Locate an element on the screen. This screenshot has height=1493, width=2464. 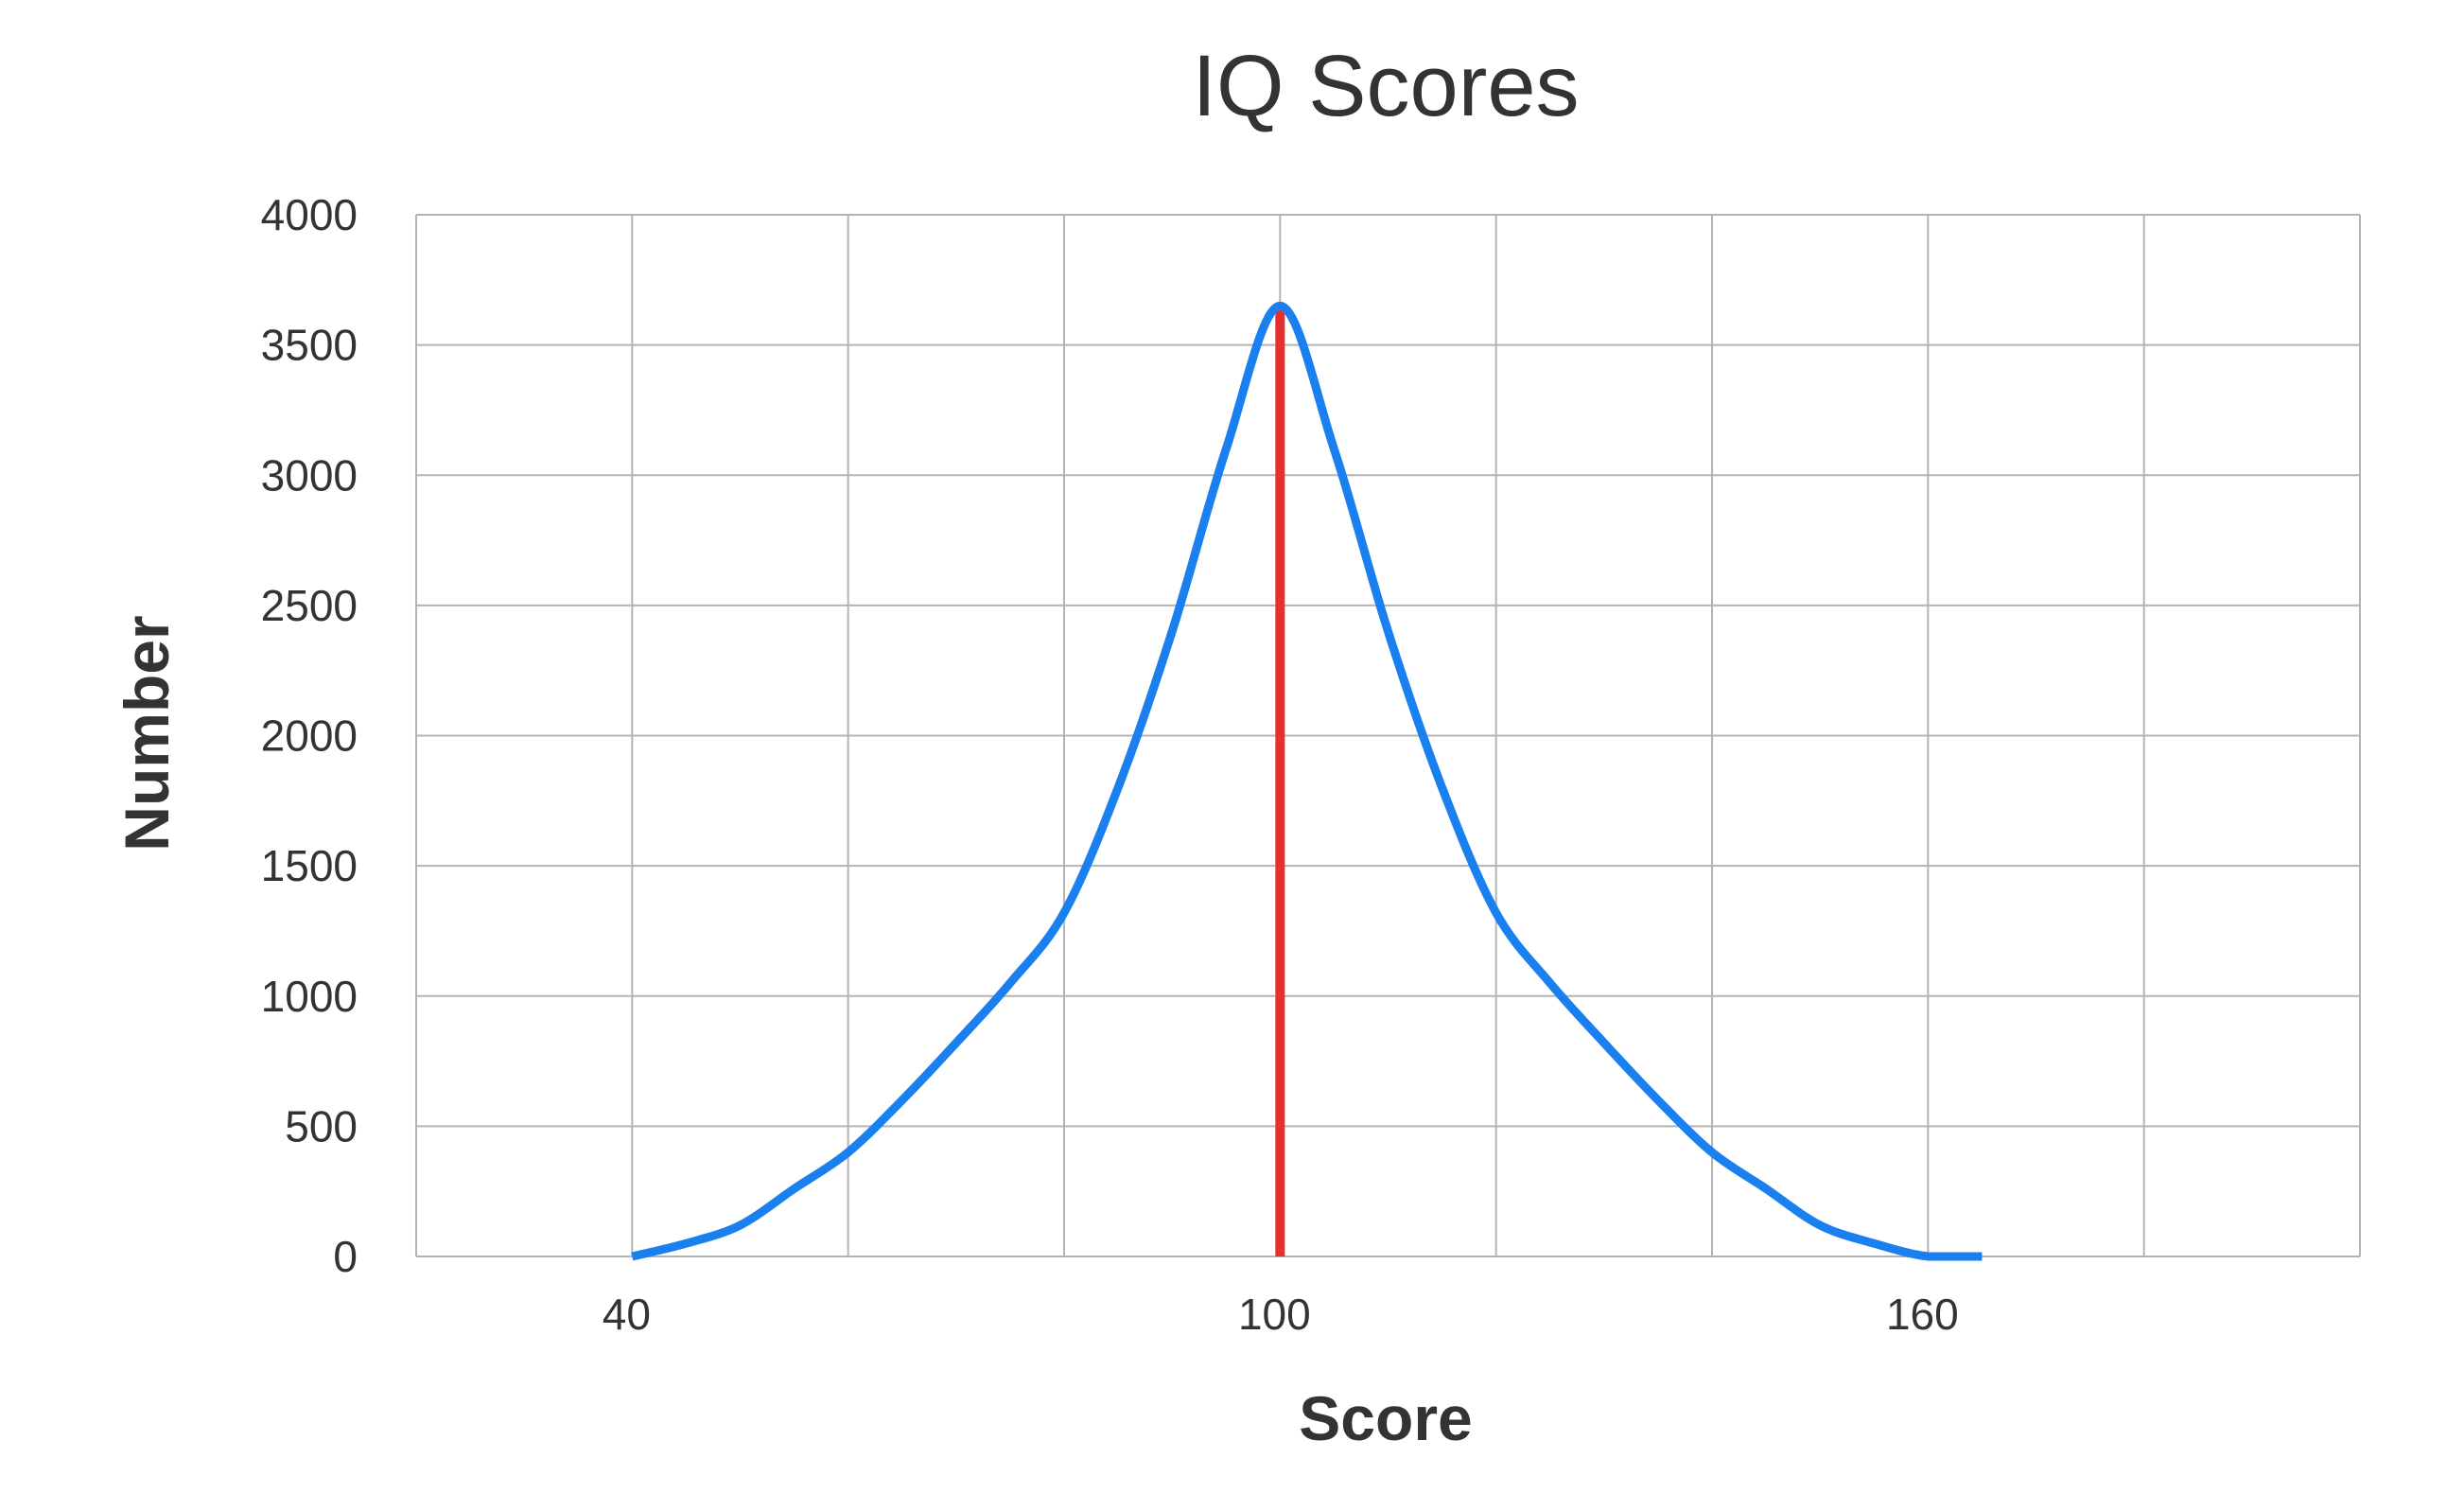
x-tick-label: 160 is located at coordinates (1922, 1314).